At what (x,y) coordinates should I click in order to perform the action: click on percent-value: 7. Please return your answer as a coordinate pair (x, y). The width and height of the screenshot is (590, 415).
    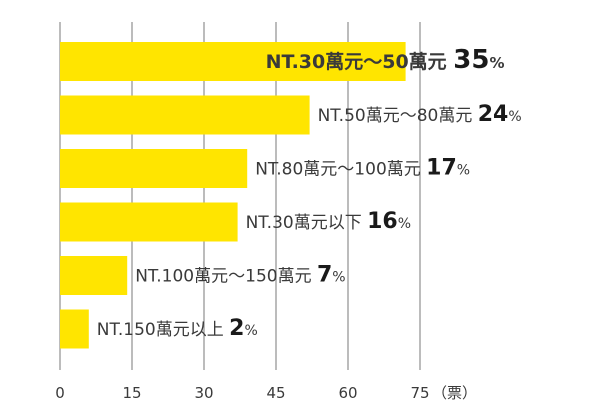
    Looking at the image, I should click on (324, 274).